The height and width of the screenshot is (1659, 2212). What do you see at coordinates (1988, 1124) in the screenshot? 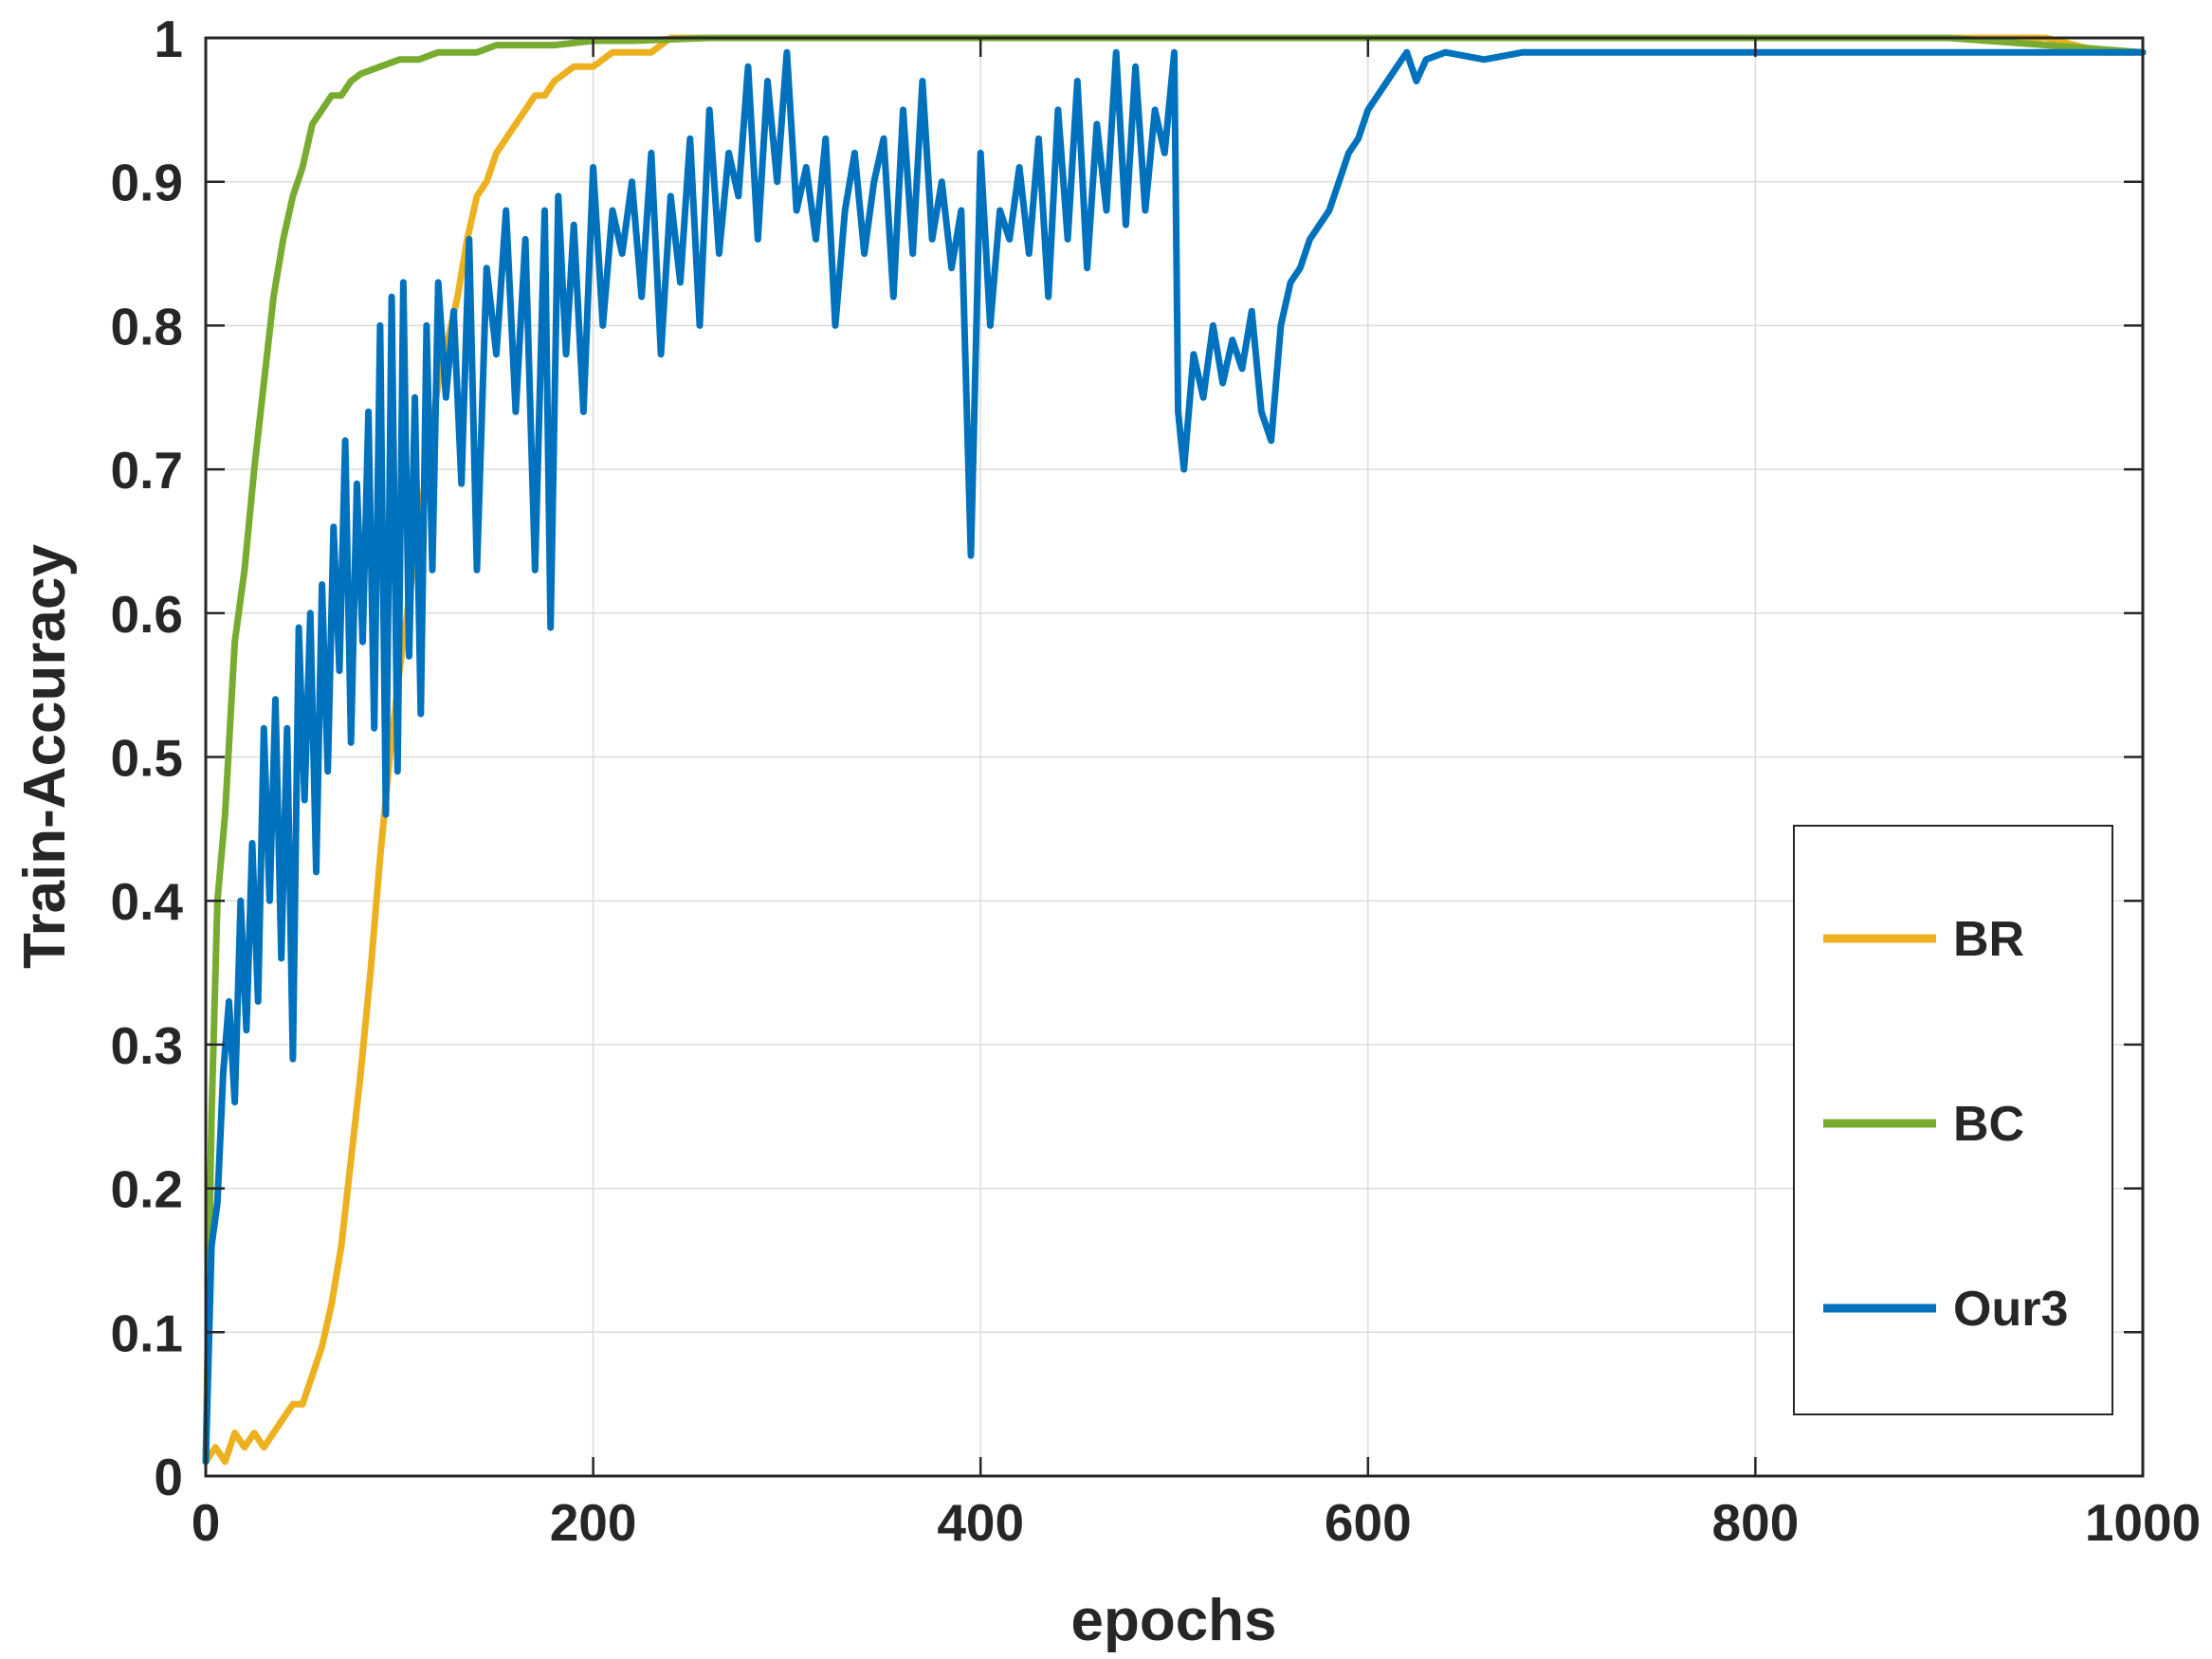
I see `legend-label-bc: BC` at bounding box center [1988, 1124].